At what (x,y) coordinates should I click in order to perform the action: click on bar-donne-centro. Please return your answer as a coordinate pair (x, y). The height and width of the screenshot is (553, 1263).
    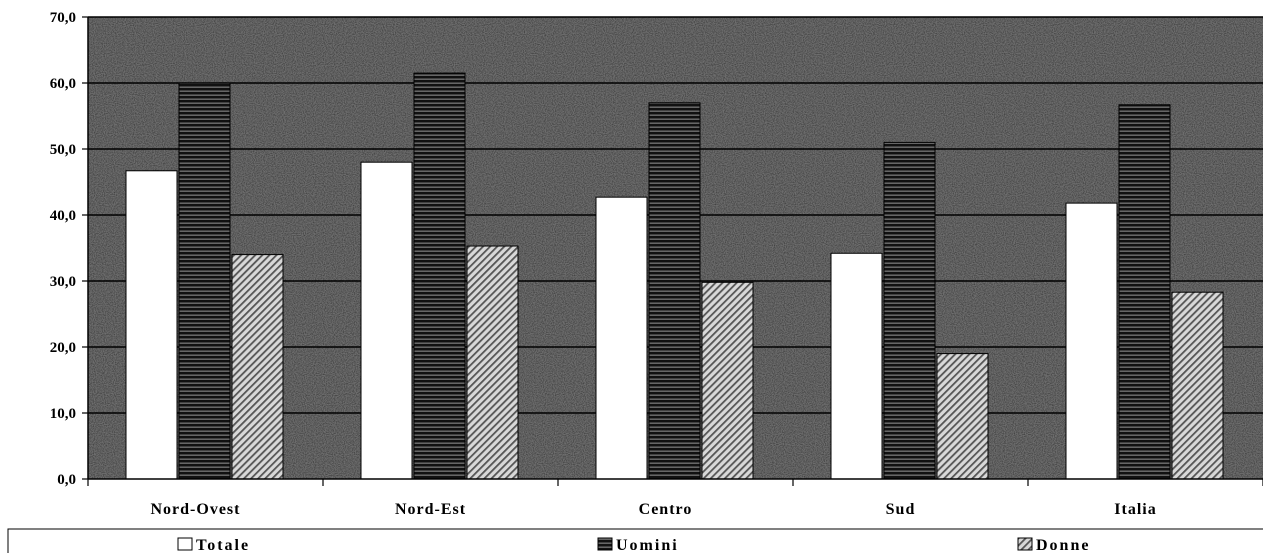
    Looking at the image, I should click on (727, 380).